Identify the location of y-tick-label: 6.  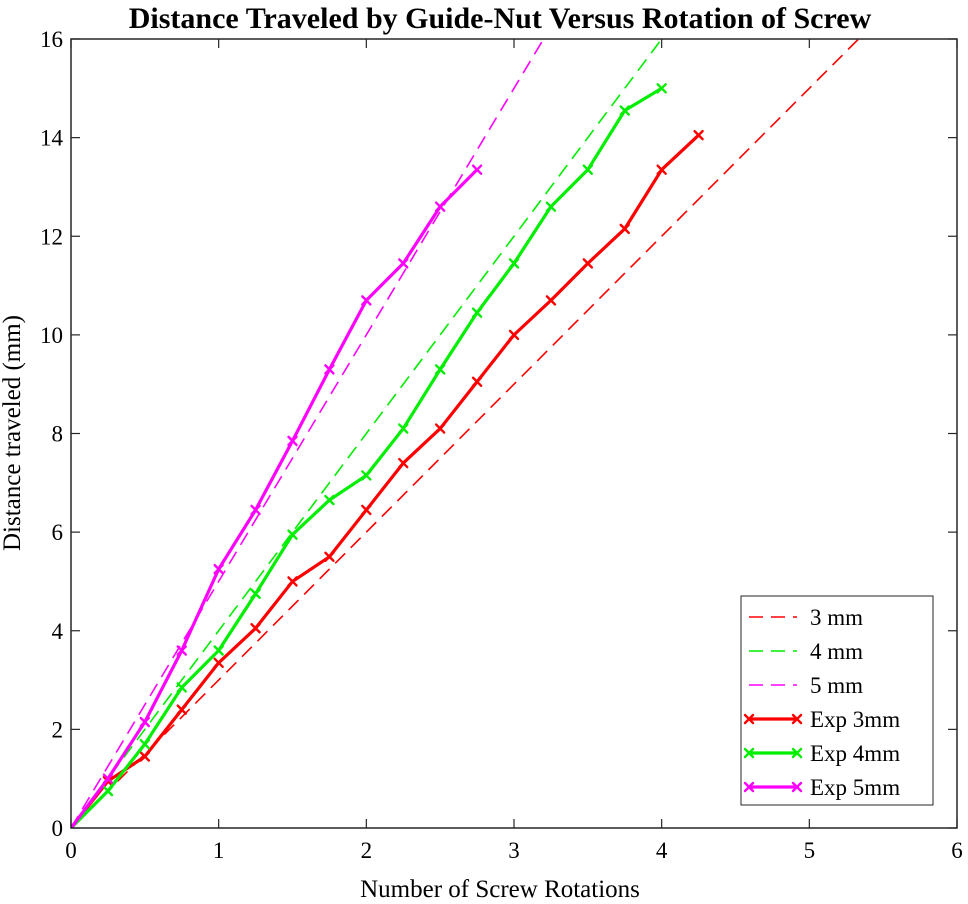
(58, 532).